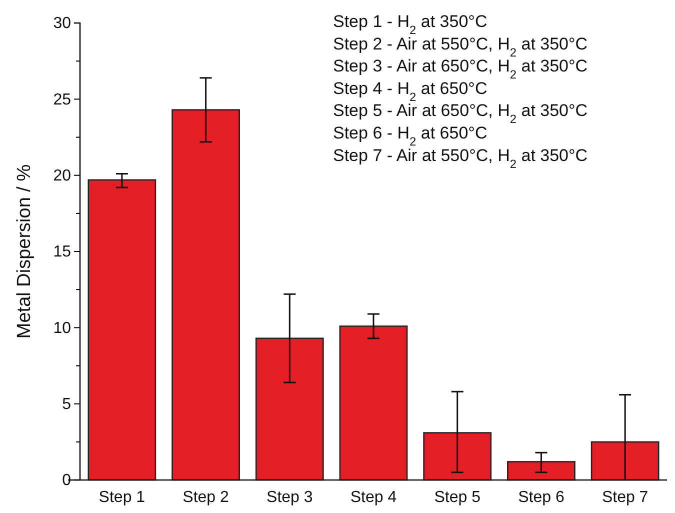  Describe the element at coordinates (67, 481) in the screenshot. I see `y-tick-label: 0` at that location.